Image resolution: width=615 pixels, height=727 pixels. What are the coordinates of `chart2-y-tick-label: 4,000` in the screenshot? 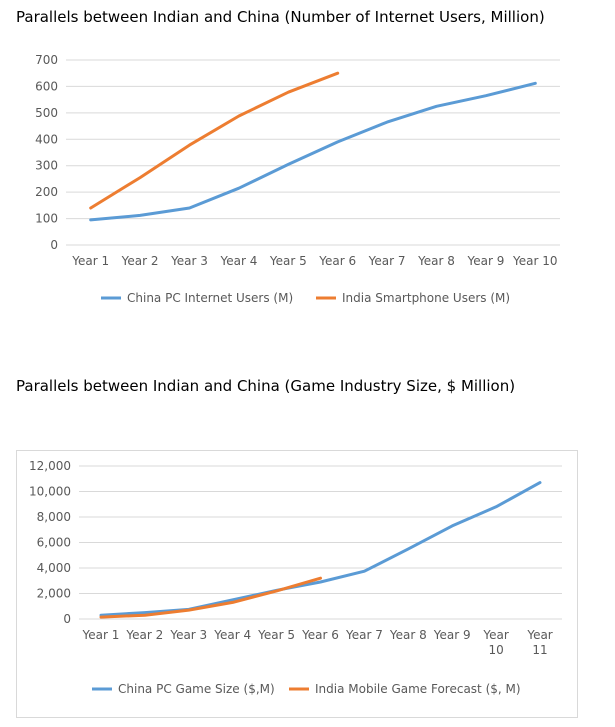 It's located at (54, 568).